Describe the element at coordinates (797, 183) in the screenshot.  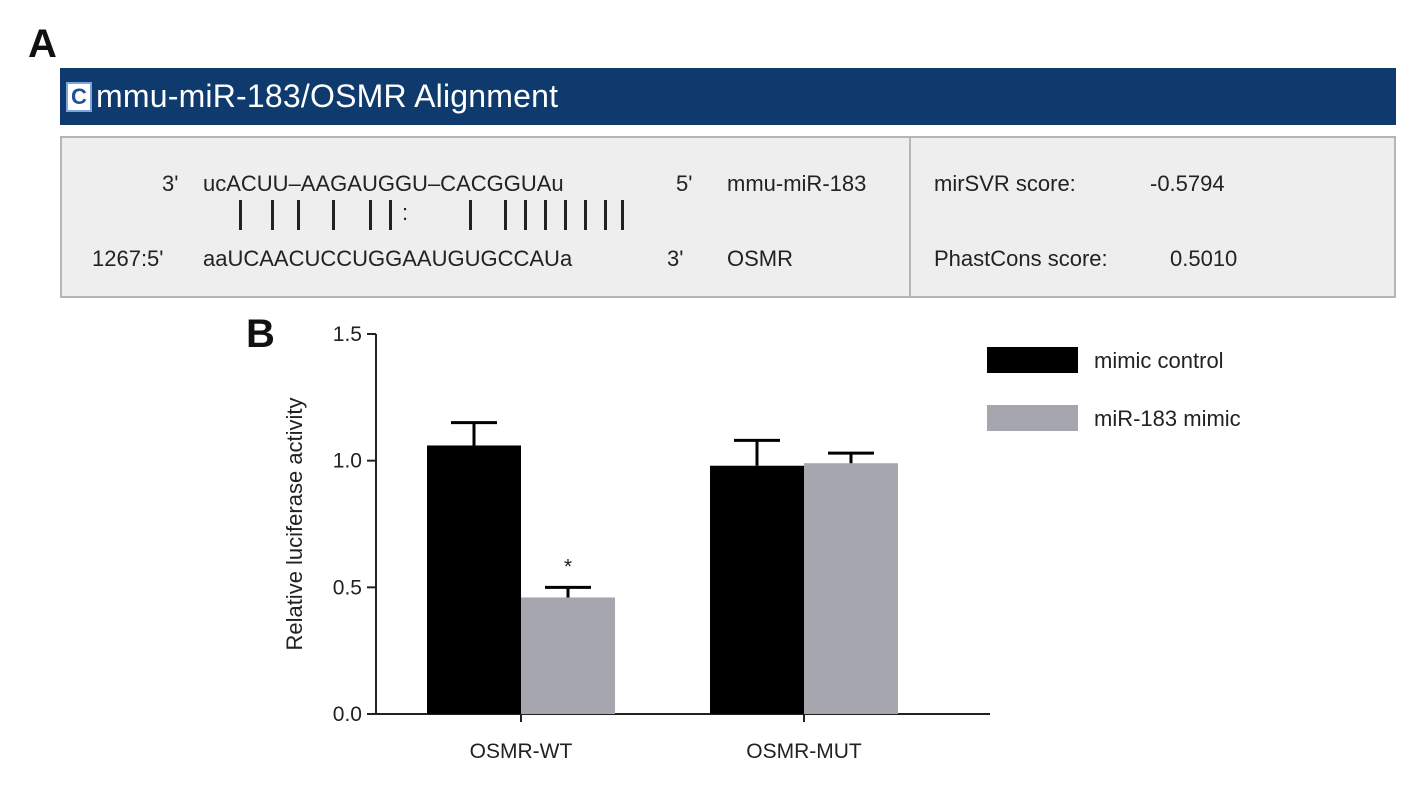
I see `mirna-name: mmu-miR-183` at that location.